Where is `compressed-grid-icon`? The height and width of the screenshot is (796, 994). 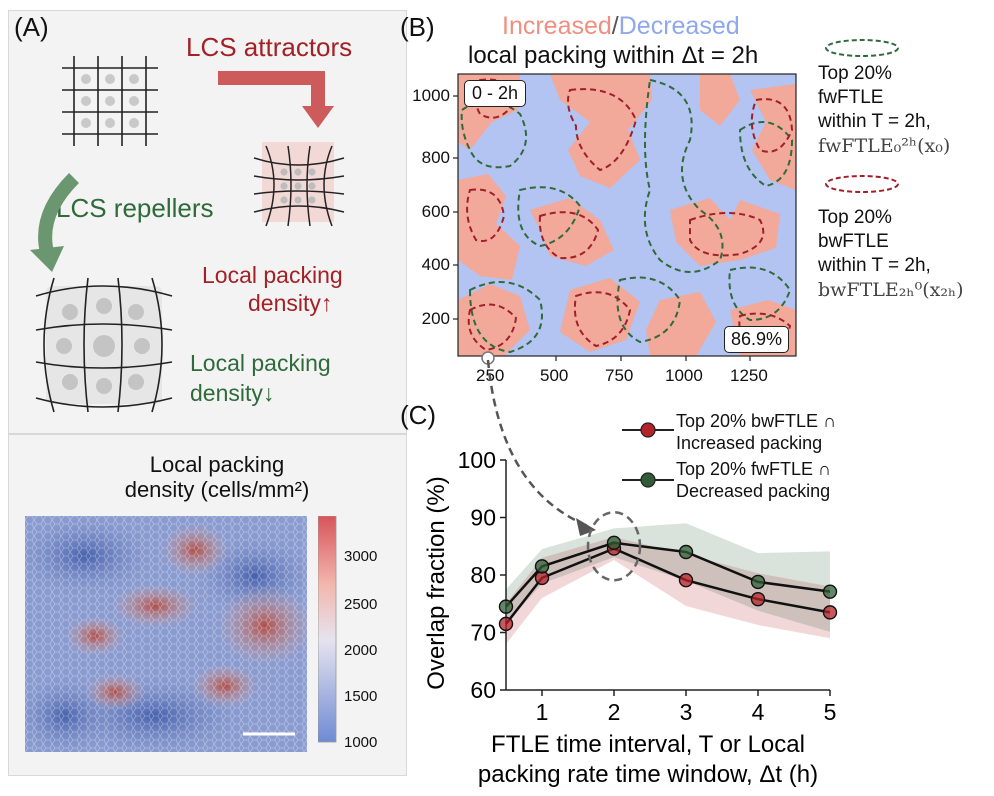 compressed-grid-icon is located at coordinates (299, 186).